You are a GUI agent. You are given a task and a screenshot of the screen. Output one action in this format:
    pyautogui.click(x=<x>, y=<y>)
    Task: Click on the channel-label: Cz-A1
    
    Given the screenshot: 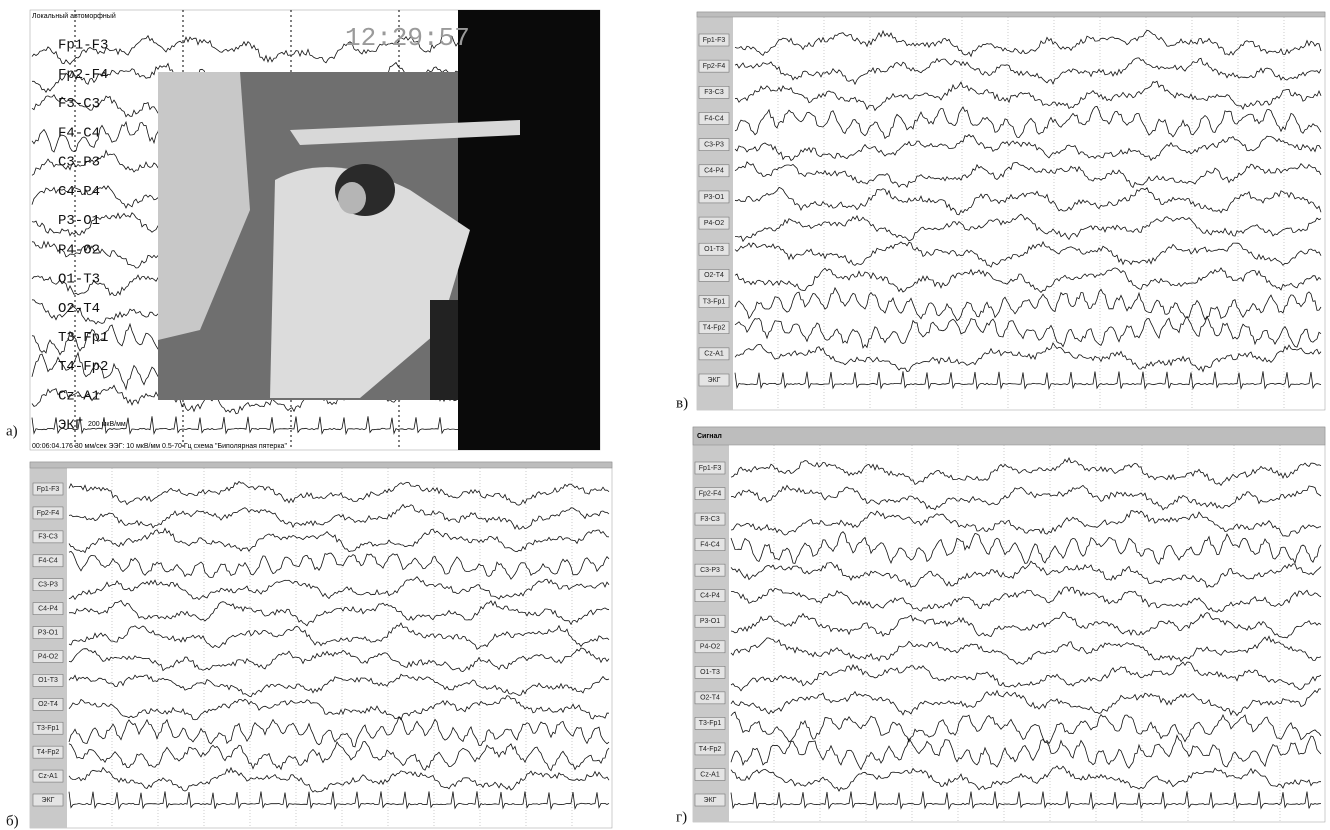 What is the action you would take?
    pyautogui.click(x=48, y=776)
    